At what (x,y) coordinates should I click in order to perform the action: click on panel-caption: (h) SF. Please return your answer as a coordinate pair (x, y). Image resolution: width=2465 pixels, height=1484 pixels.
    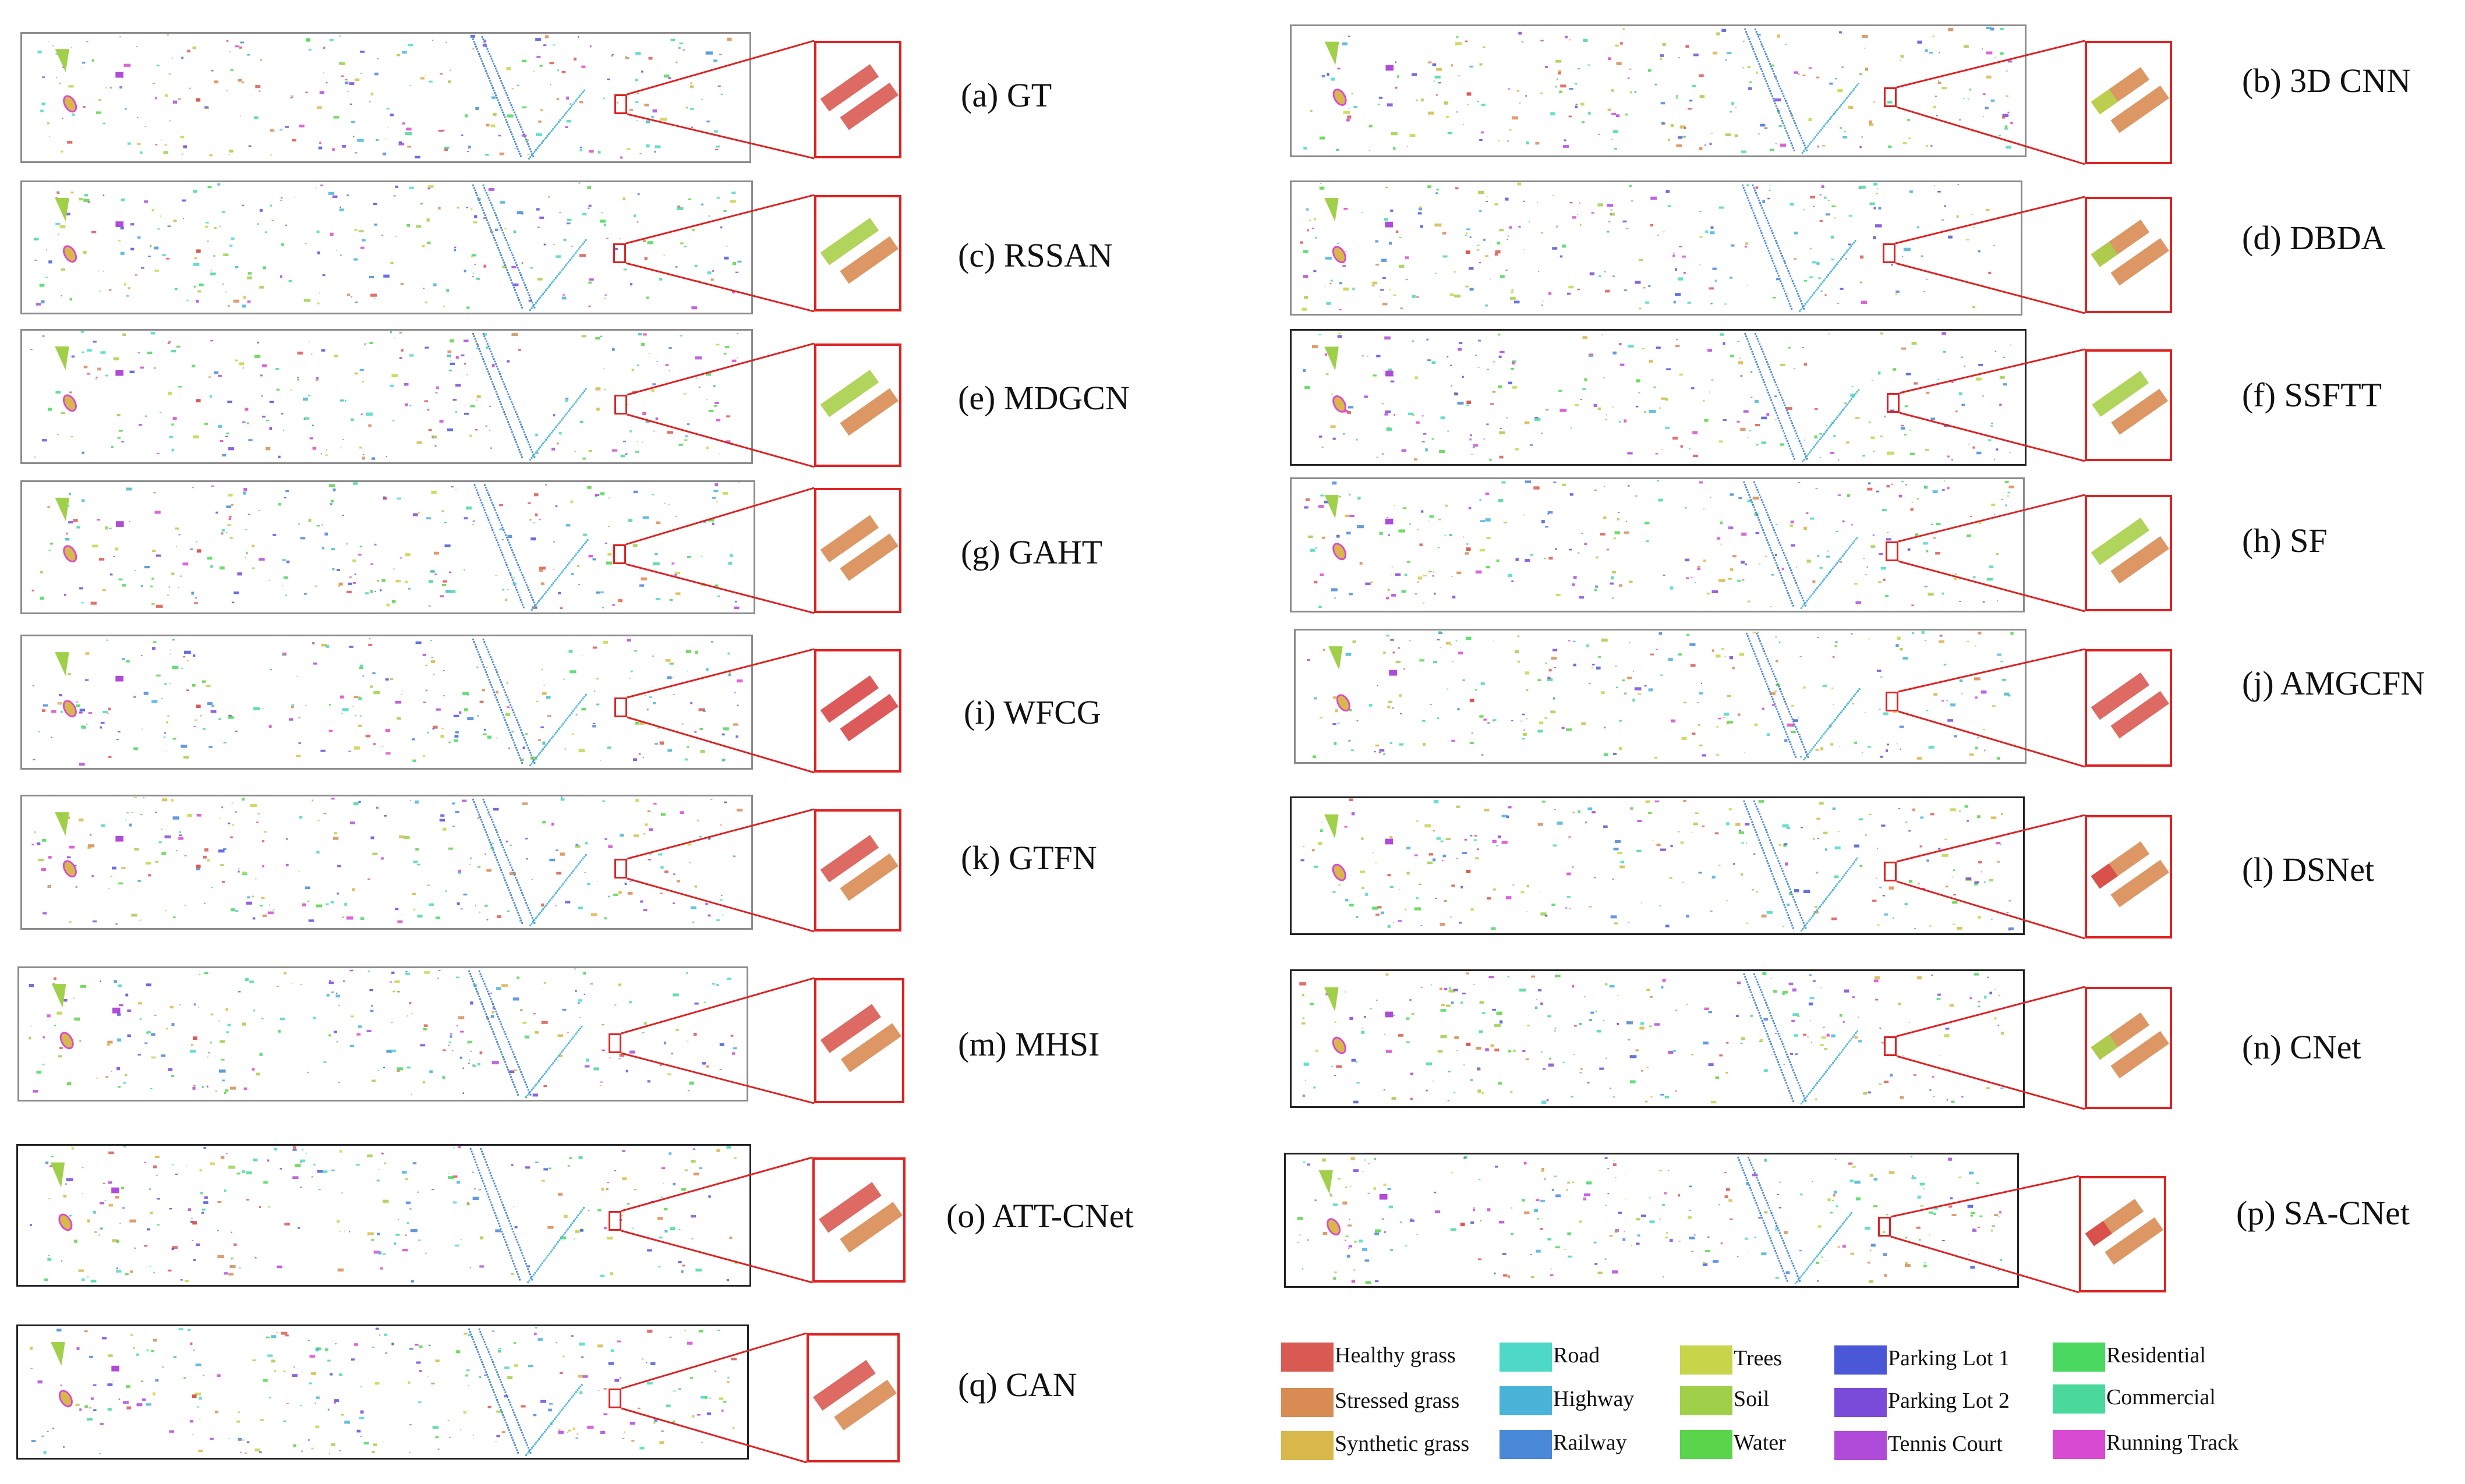
    Looking at the image, I should click on (2285, 540).